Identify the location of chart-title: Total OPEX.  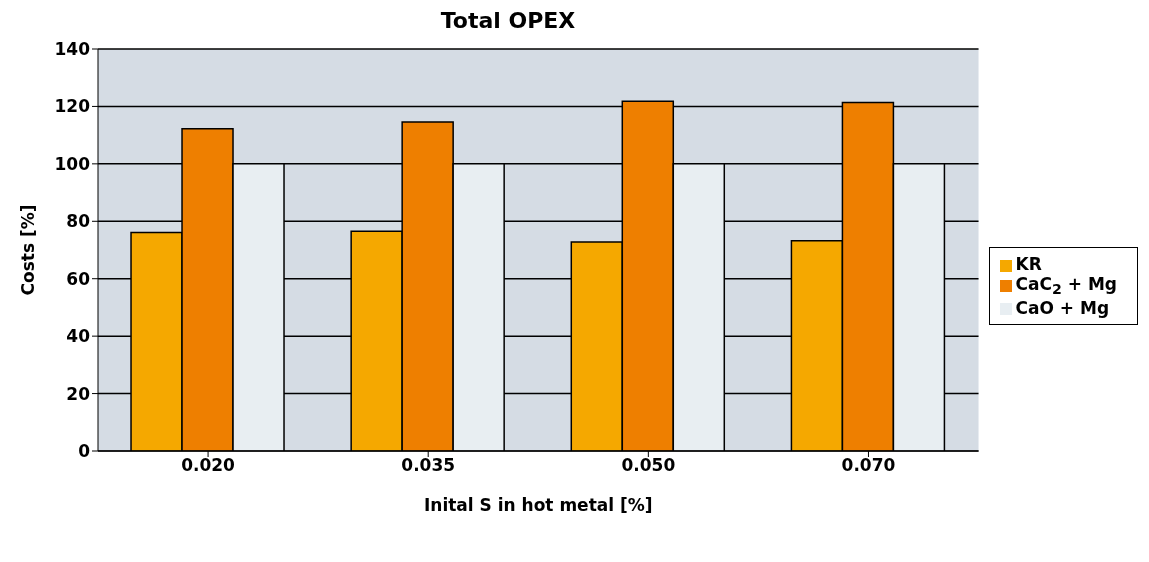
(508, 20).